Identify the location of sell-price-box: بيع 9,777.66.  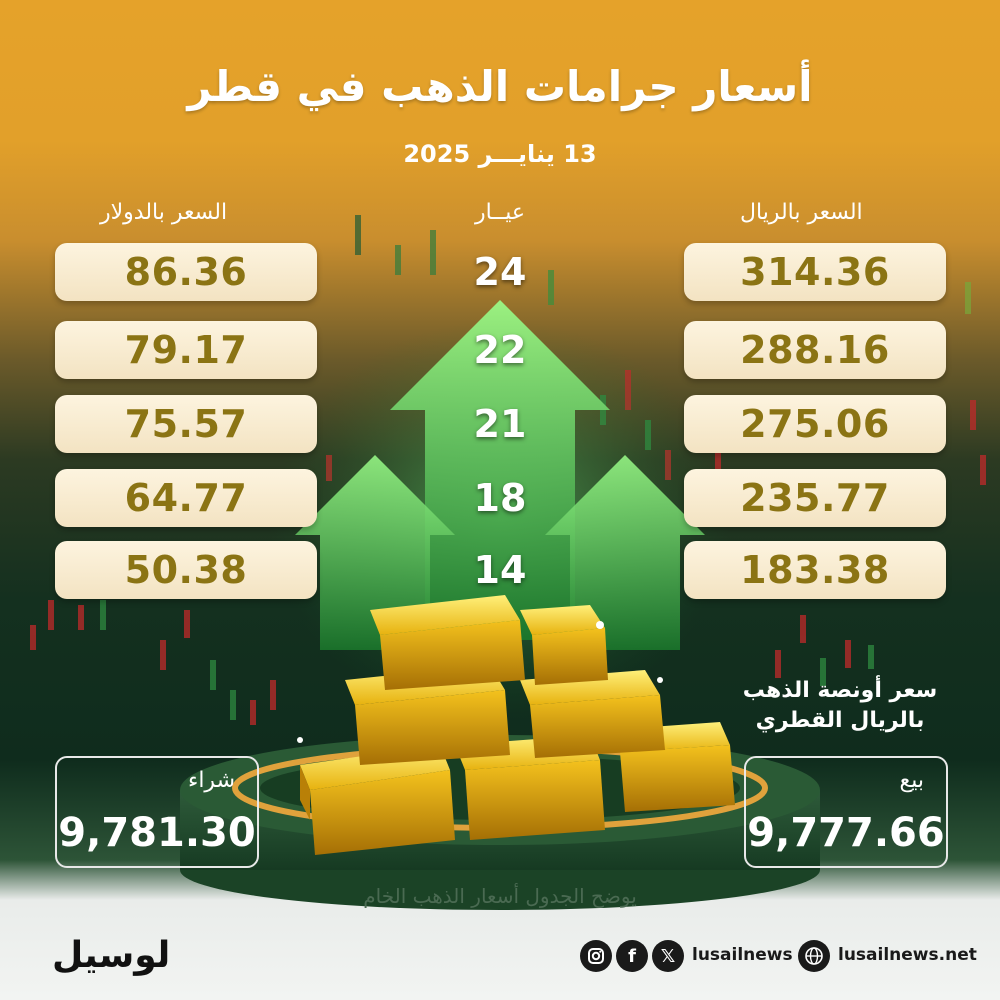
(846, 812).